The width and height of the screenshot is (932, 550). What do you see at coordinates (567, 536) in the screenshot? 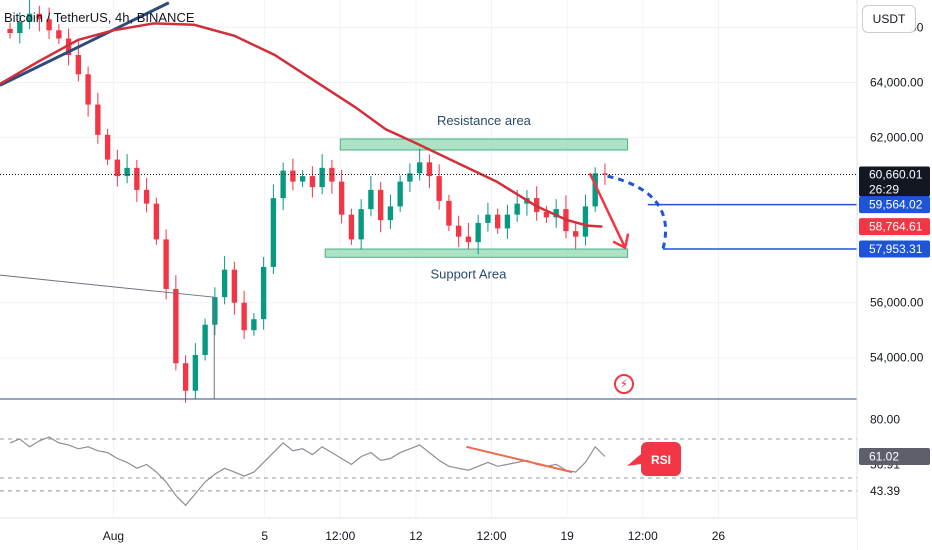
I see `time-tick-label: 19` at bounding box center [567, 536].